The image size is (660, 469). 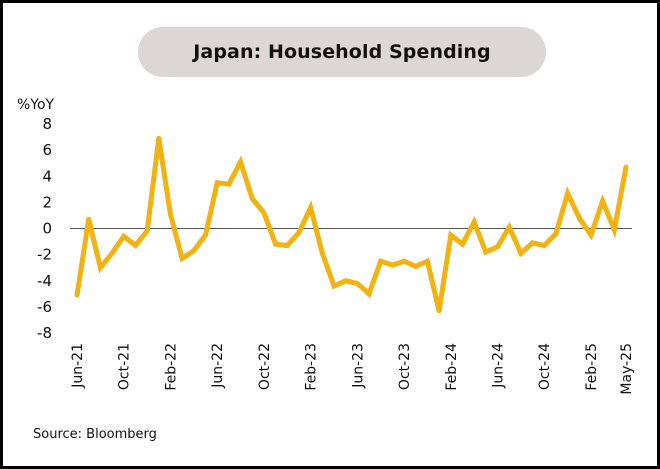 I want to click on y-tick-label: 4, so click(x=47, y=176).